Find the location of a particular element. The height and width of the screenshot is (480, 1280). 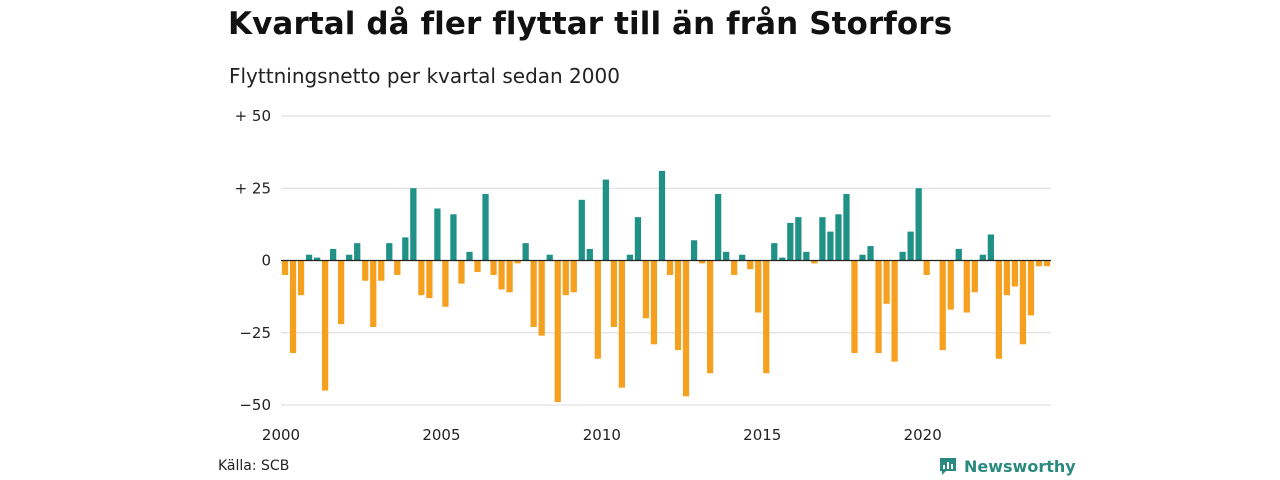

x-tick-label: 2000 is located at coordinates (281, 435).